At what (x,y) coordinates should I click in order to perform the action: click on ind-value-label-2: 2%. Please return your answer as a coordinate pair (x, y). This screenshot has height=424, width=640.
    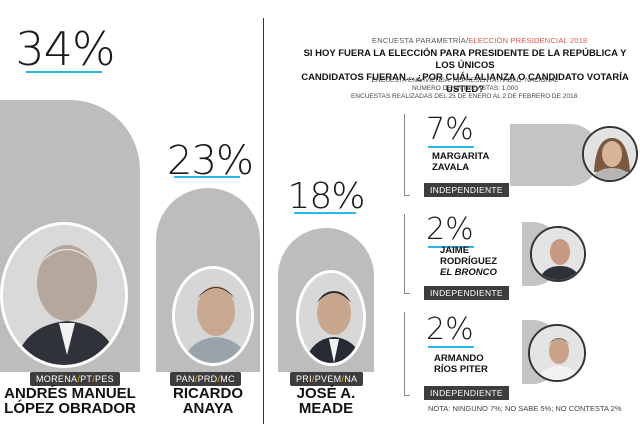
    Looking at the image, I should click on (450, 229).